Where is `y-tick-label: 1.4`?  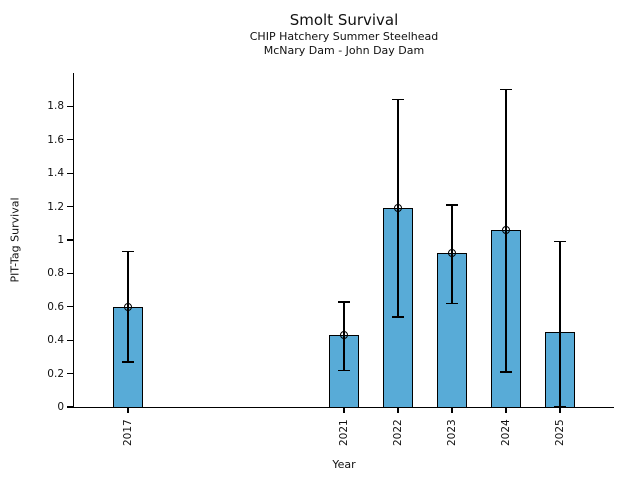
y-tick-label: 1.4 is located at coordinates (55, 173).